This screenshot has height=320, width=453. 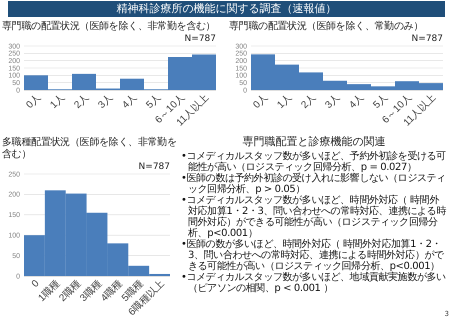 What do you see at coordinates (326, 26) in the screenshot?
I see `chart-title: 専門職の配置状況（医師を除く、常勤のみ）` at bounding box center [326, 26].